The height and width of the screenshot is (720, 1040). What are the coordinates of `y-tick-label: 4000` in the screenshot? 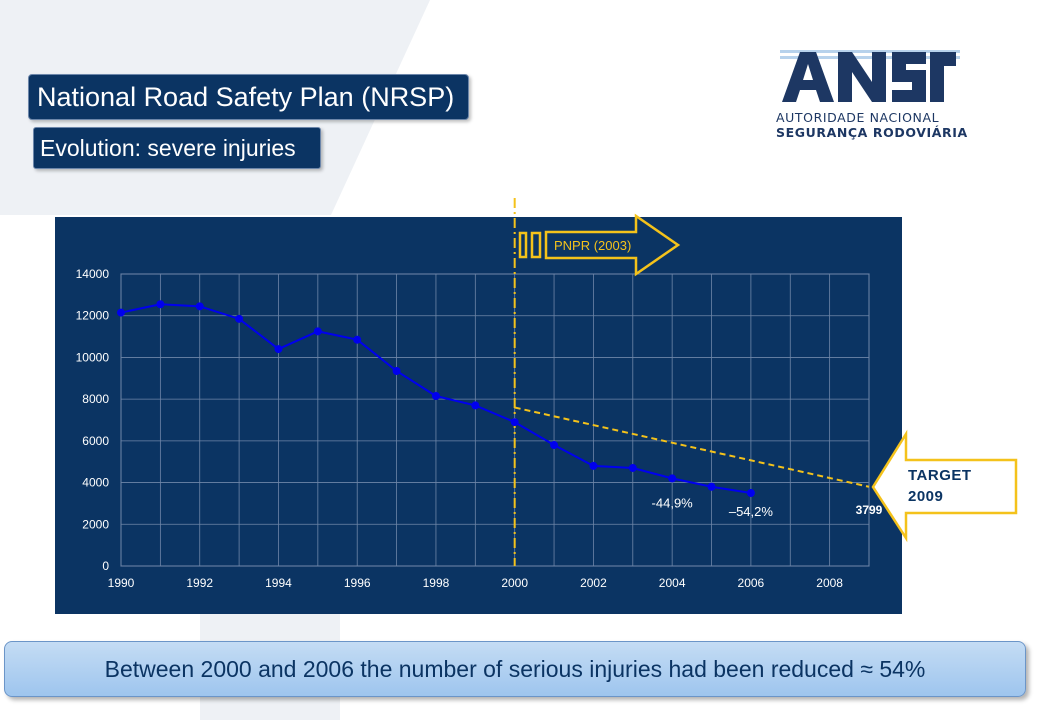 It's located at (95, 483).